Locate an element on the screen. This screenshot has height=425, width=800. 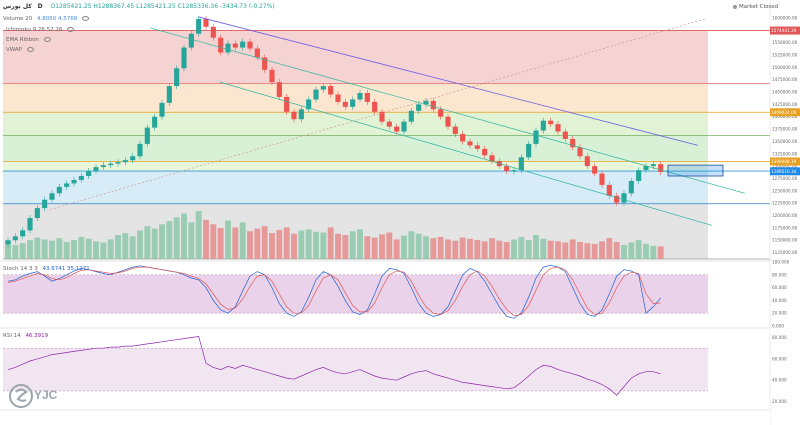
ema-label: EMA Ribbon is located at coordinates (22, 40).